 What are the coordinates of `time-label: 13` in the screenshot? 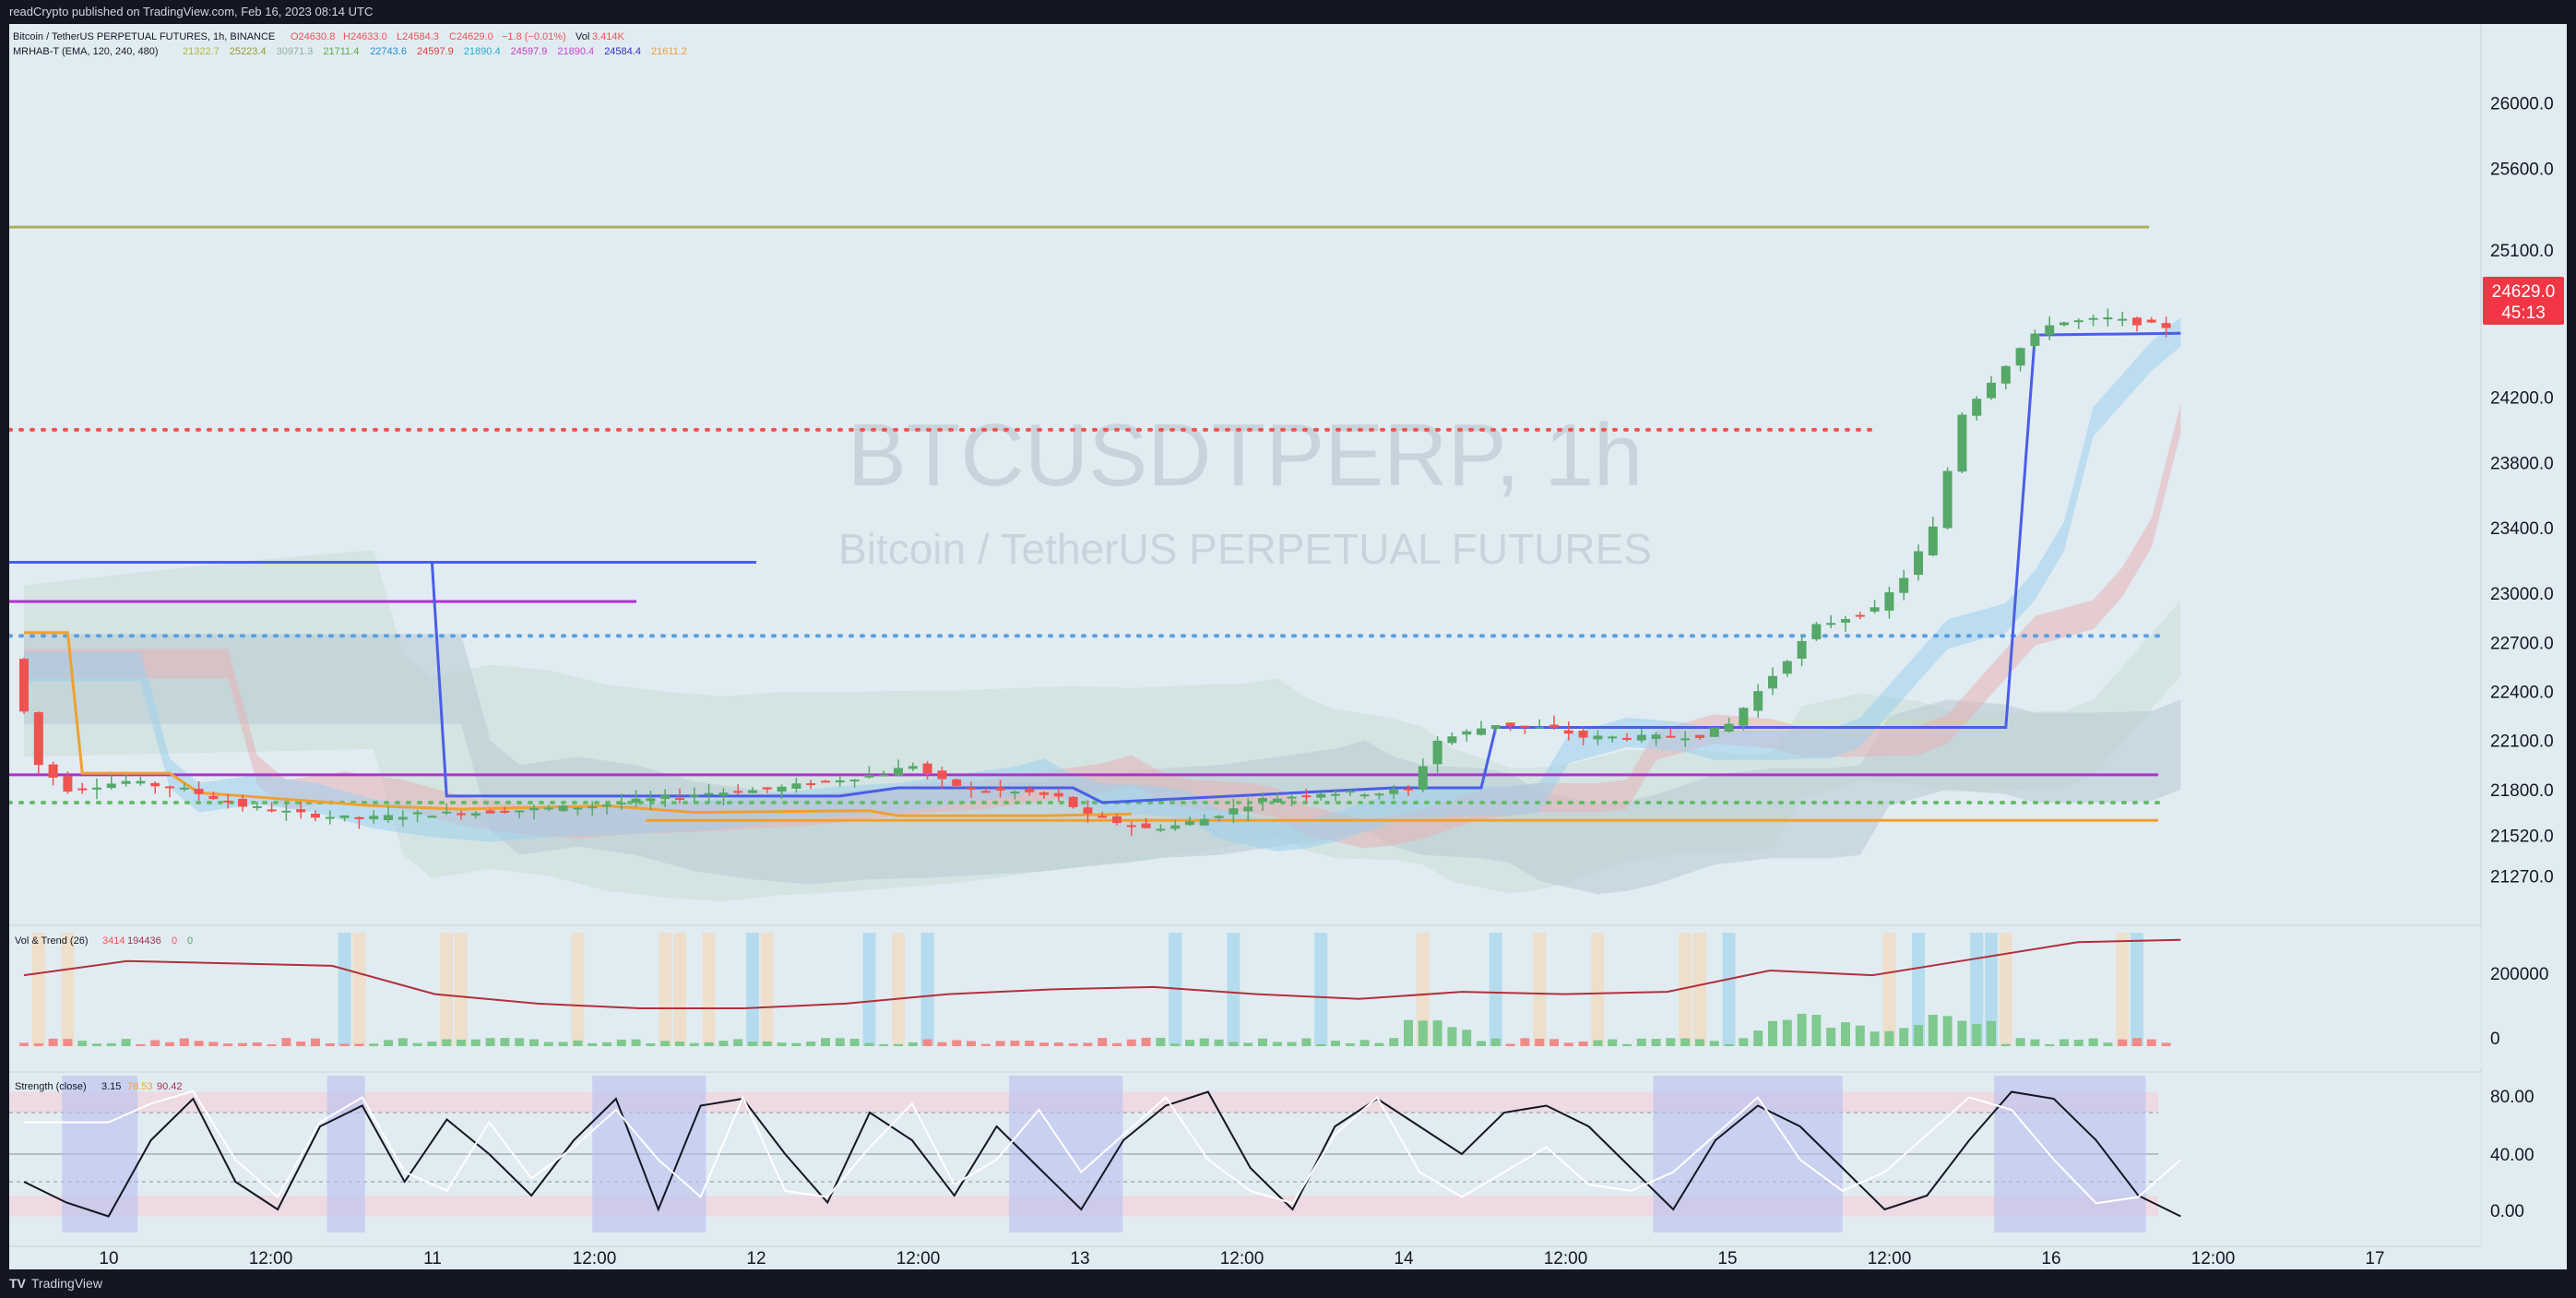 It's located at (1079, 1258).